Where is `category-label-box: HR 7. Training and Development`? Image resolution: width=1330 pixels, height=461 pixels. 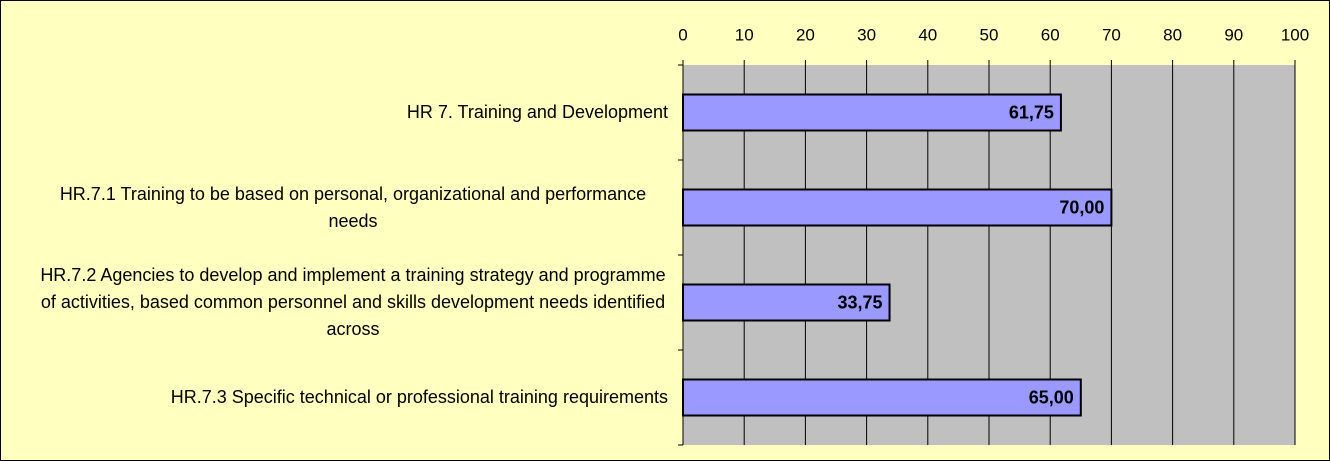 category-label-box: HR 7. Training and Development is located at coordinates (344, 112).